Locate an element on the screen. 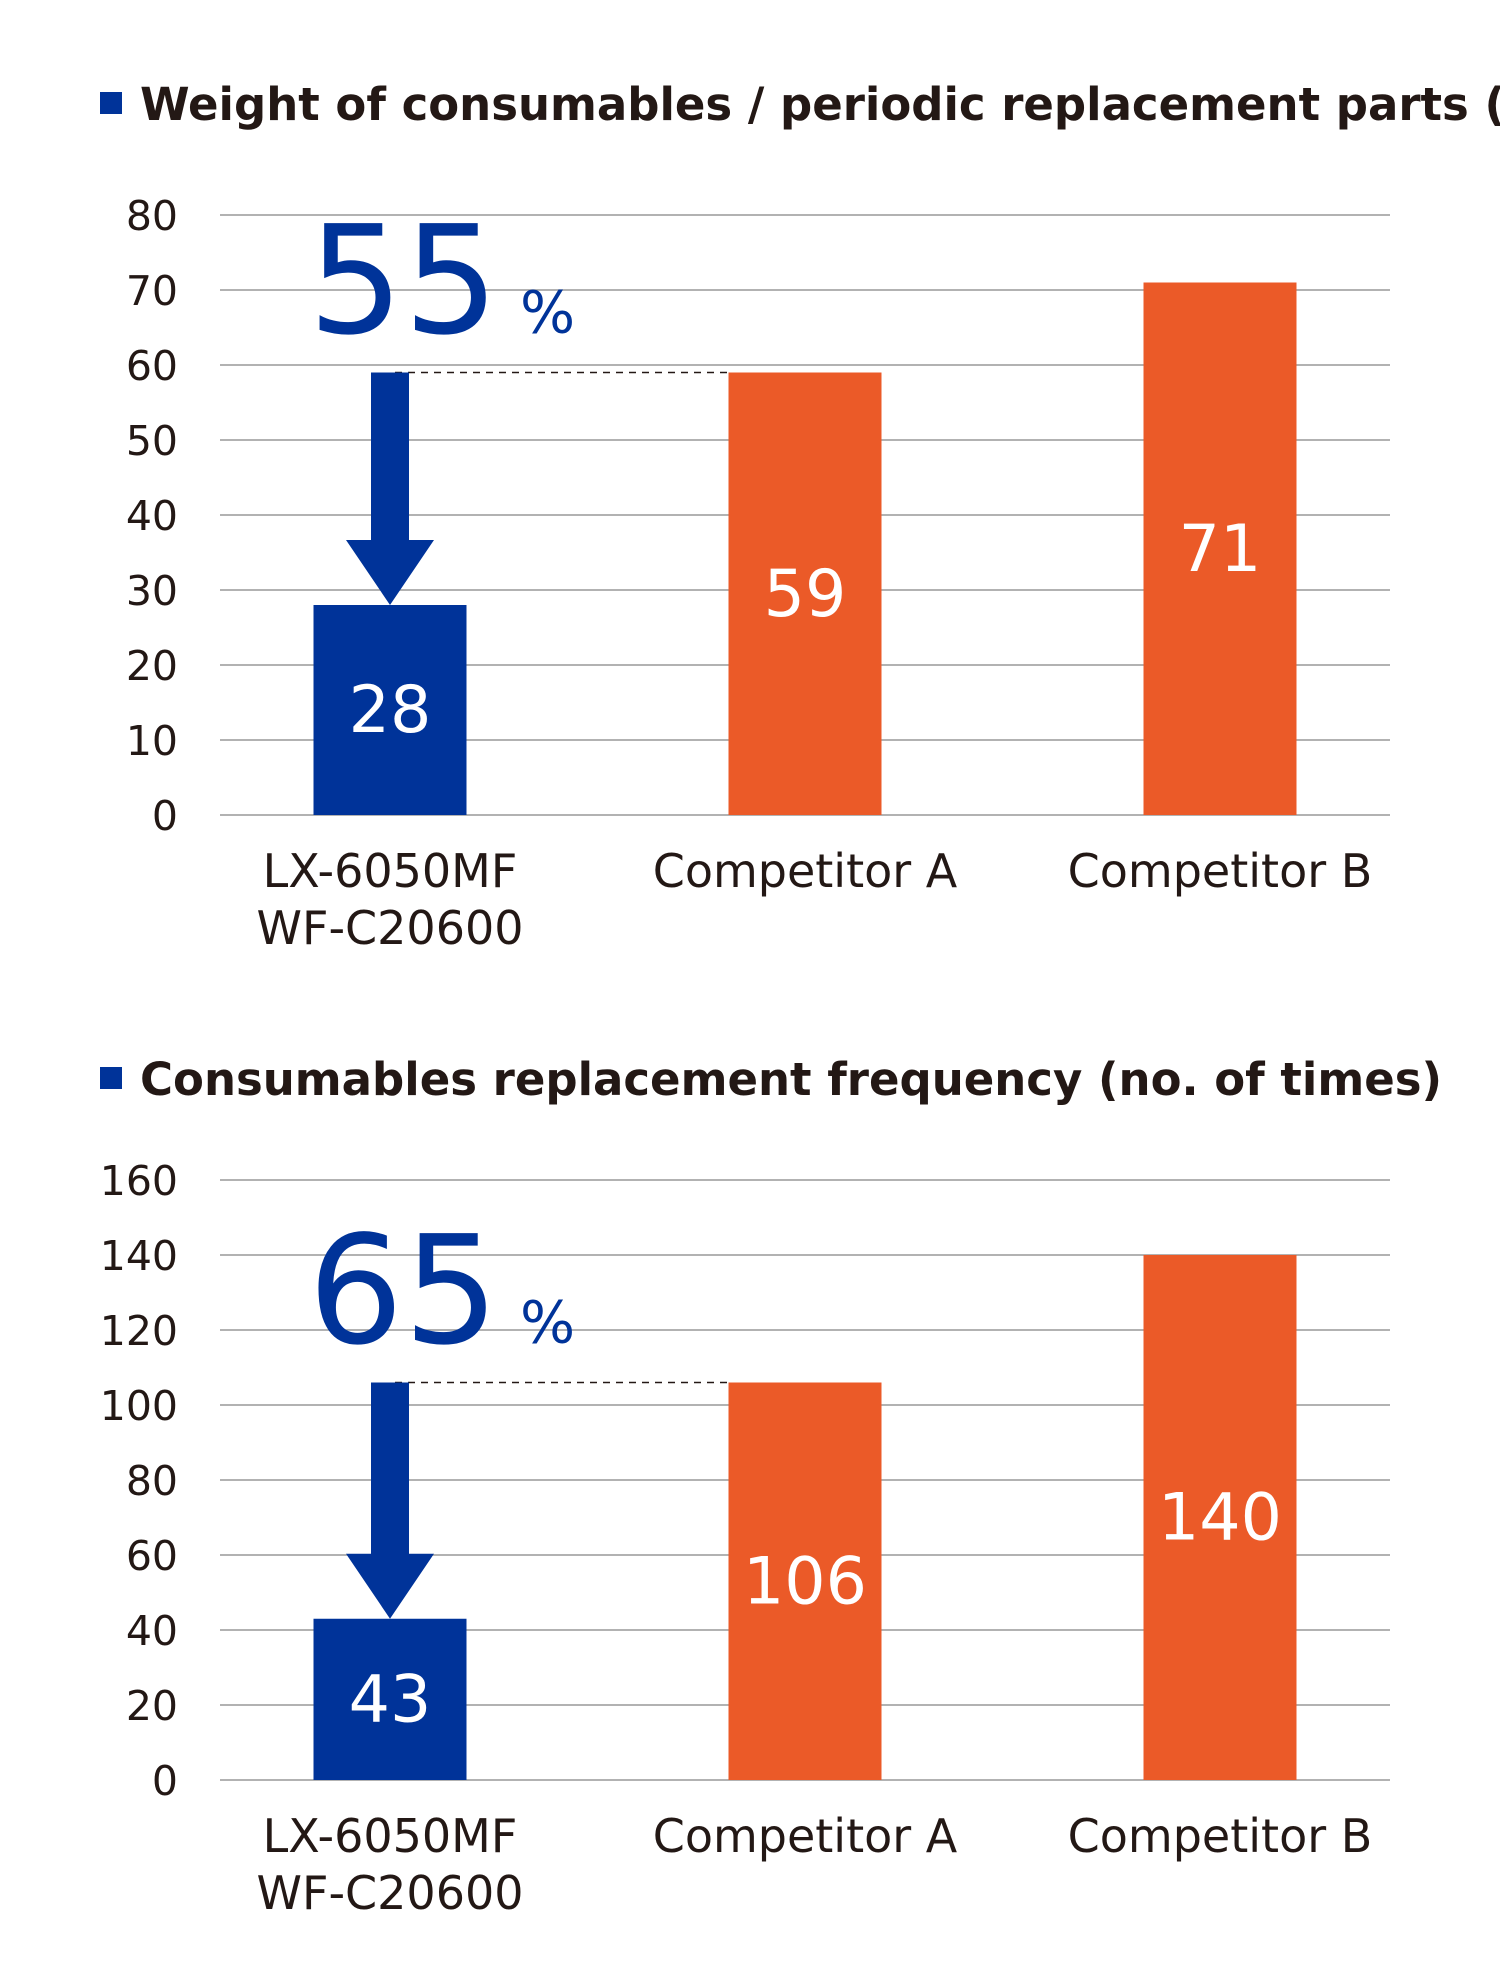 This screenshot has height=1974, width=1500. y-tick-label: 140 is located at coordinates (139, 1256).